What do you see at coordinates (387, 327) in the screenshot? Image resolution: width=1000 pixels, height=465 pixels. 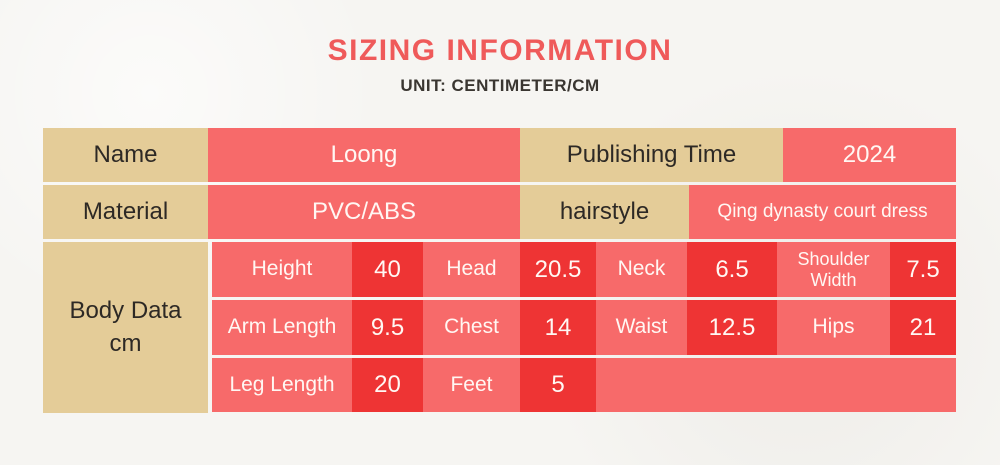 I see `arm-length-value-cell: 9.5` at bounding box center [387, 327].